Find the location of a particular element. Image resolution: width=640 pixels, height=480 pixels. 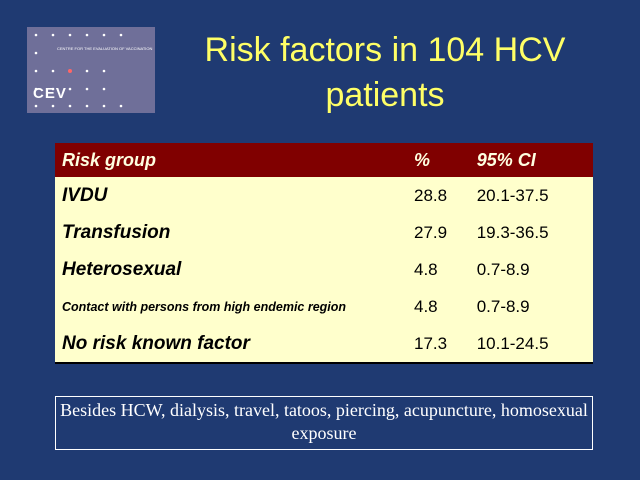

column-header: % is located at coordinates (438, 160).